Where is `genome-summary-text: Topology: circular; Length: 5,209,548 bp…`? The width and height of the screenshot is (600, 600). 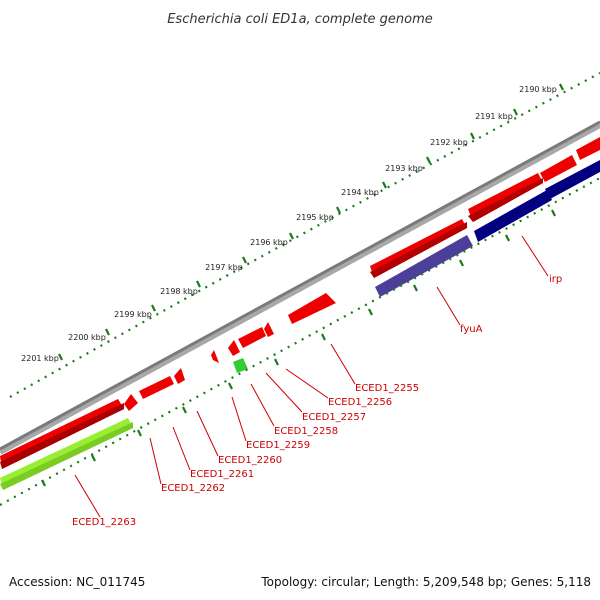 genome-summary-text: Topology: circular; Length: 5,209,548 bp… is located at coordinates (425, 582).